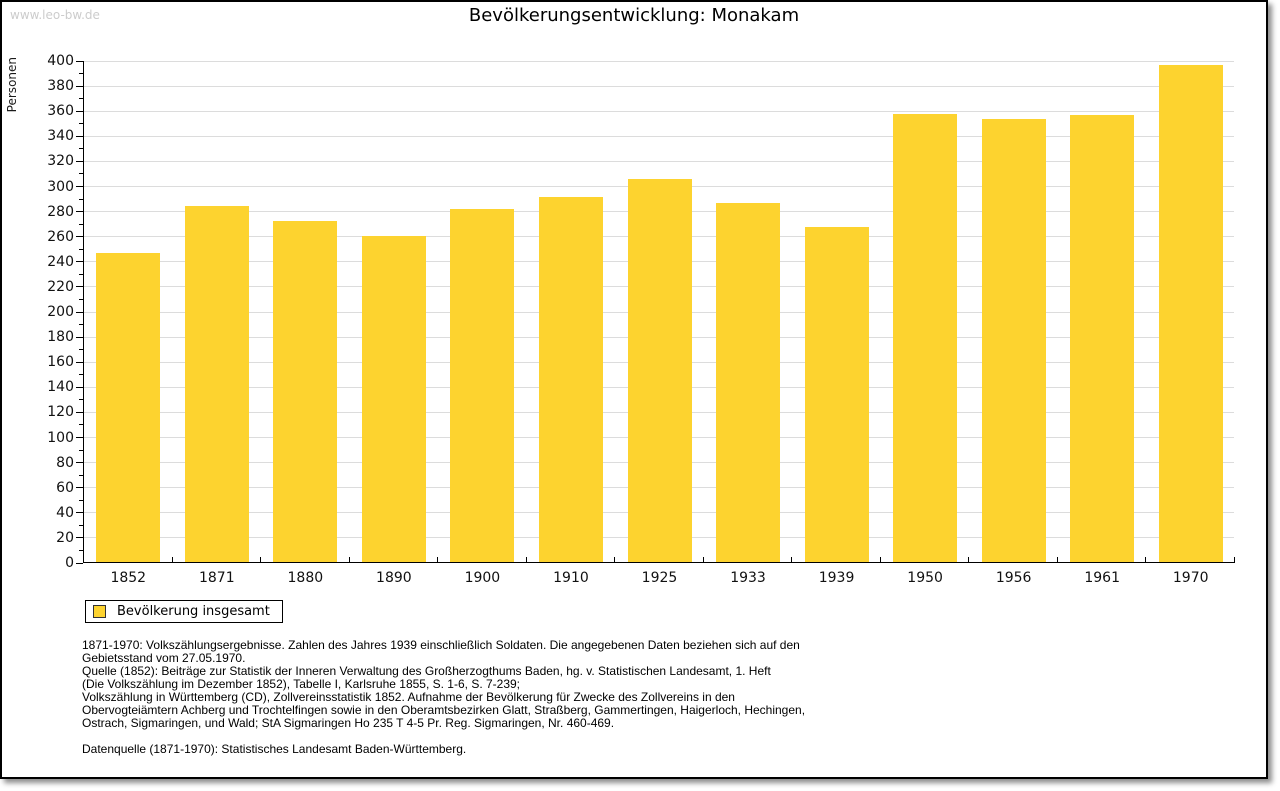 The height and width of the screenshot is (791, 1280). Describe the element at coordinates (60, 61) in the screenshot. I see `y-tick-label: 400` at that location.